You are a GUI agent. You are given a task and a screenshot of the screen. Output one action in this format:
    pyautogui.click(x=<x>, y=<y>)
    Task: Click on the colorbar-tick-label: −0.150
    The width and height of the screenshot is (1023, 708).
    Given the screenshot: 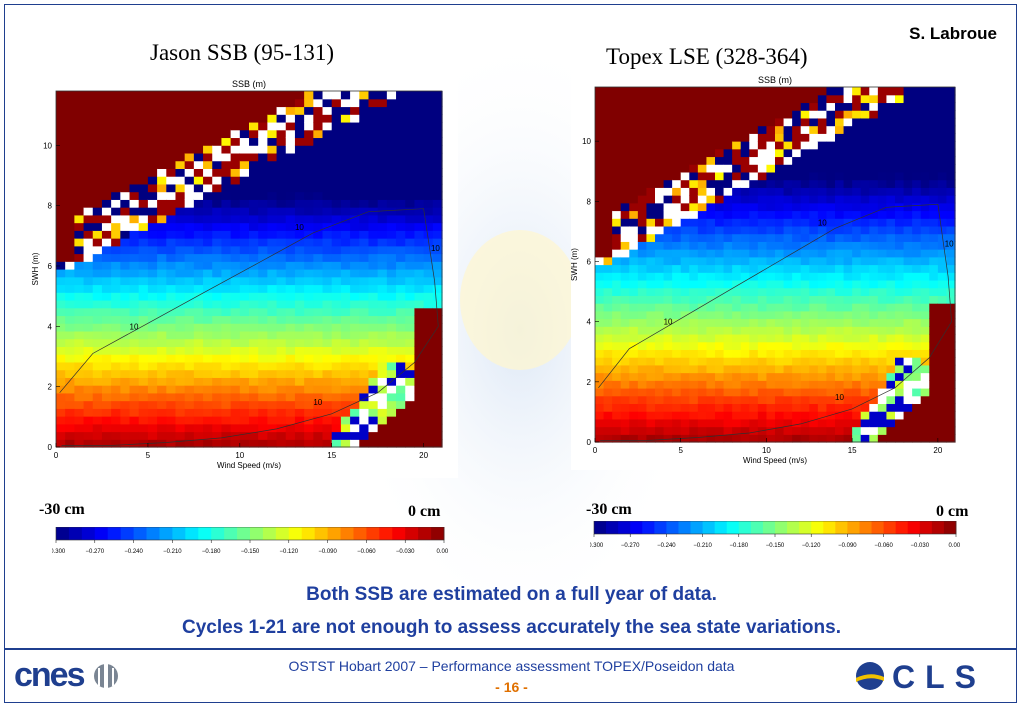 What is the action you would take?
    pyautogui.click(x=775, y=546)
    